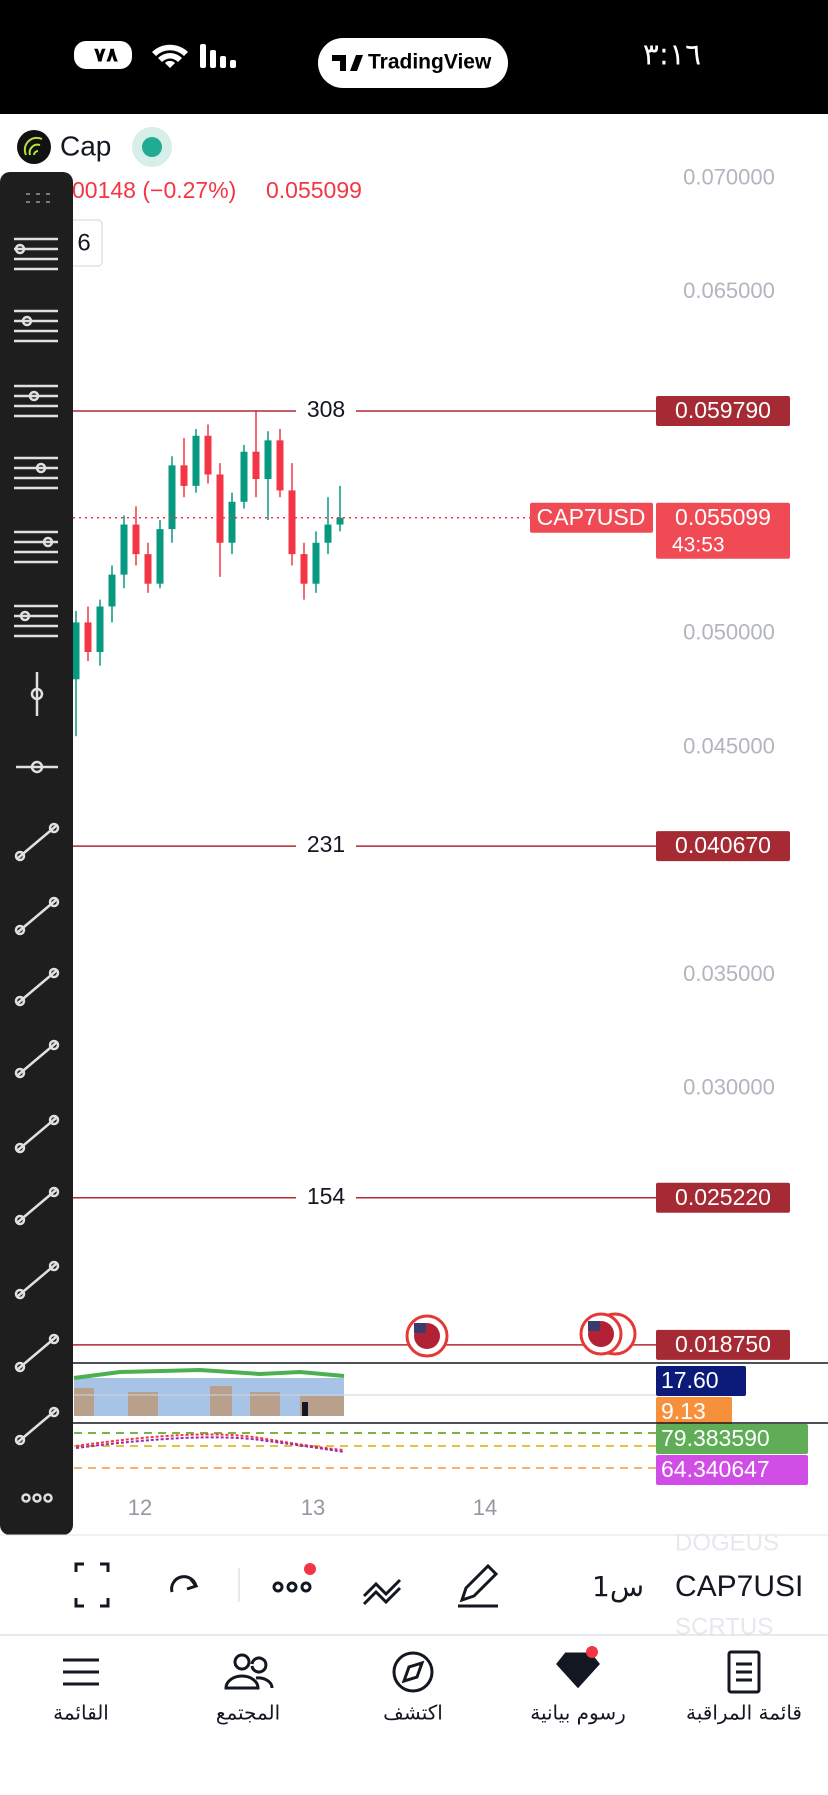 This screenshot has width=828, height=1795. What do you see at coordinates (248, 1689) in the screenshot?
I see `nav-item: المجتمع` at bounding box center [248, 1689].